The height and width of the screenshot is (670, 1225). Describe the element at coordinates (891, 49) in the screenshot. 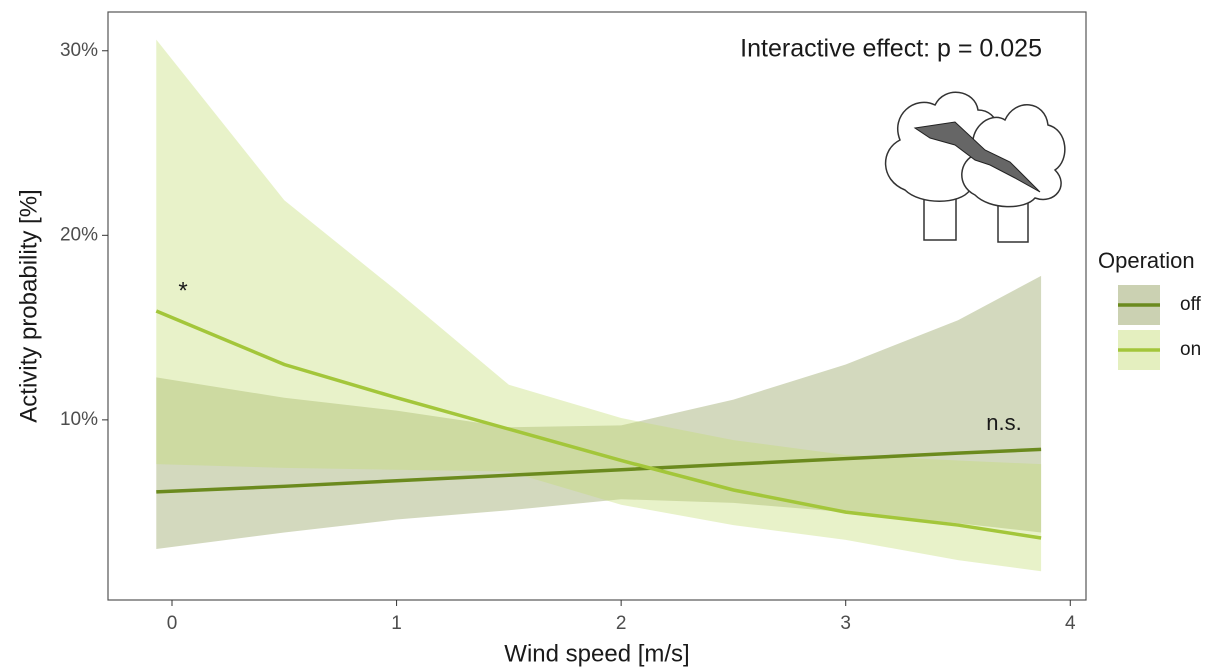

I see `annotation: Interactive effect: p = 0.025` at that location.